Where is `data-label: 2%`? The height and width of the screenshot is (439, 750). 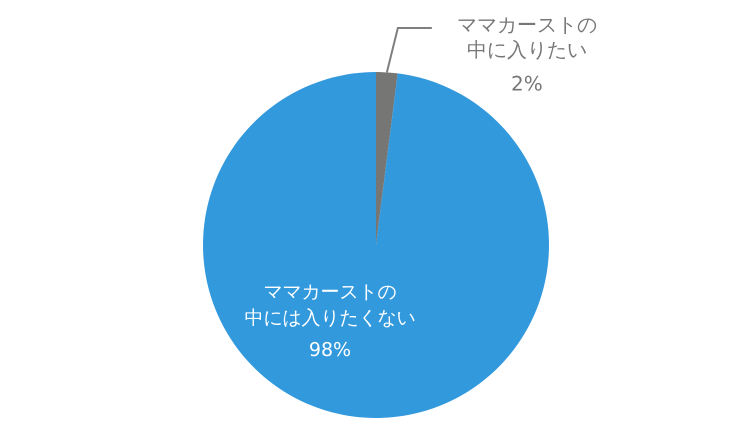 data-label: 2% is located at coordinates (526, 83).